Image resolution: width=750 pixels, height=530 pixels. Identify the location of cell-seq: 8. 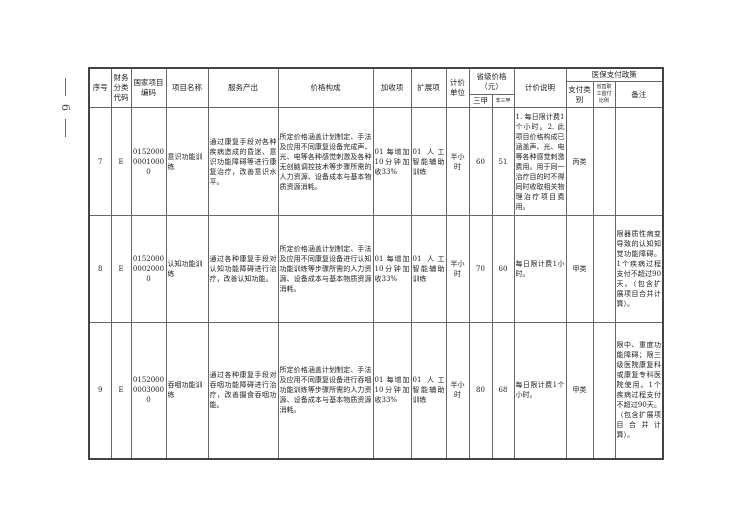
(100, 269).